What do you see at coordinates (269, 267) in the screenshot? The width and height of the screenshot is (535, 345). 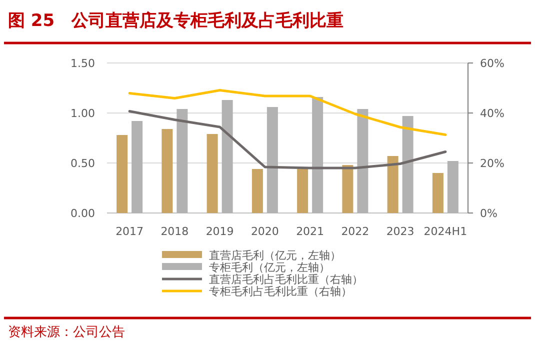 I see `legend-label: 专柜毛利（亿元，左轴）` at bounding box center [269, 267].